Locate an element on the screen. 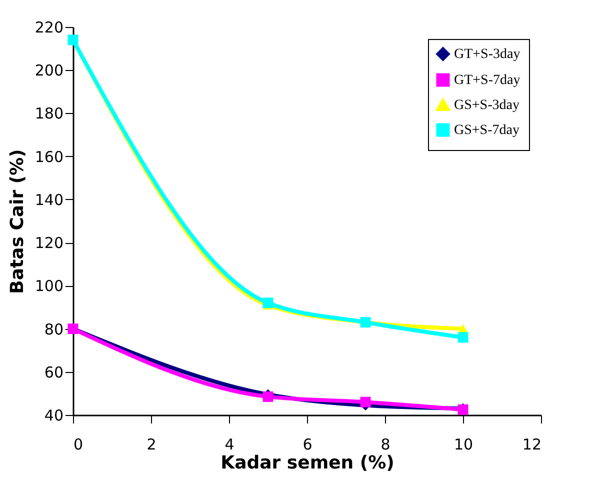  y-tick-label: 40 is located at coordinates (54, 415).